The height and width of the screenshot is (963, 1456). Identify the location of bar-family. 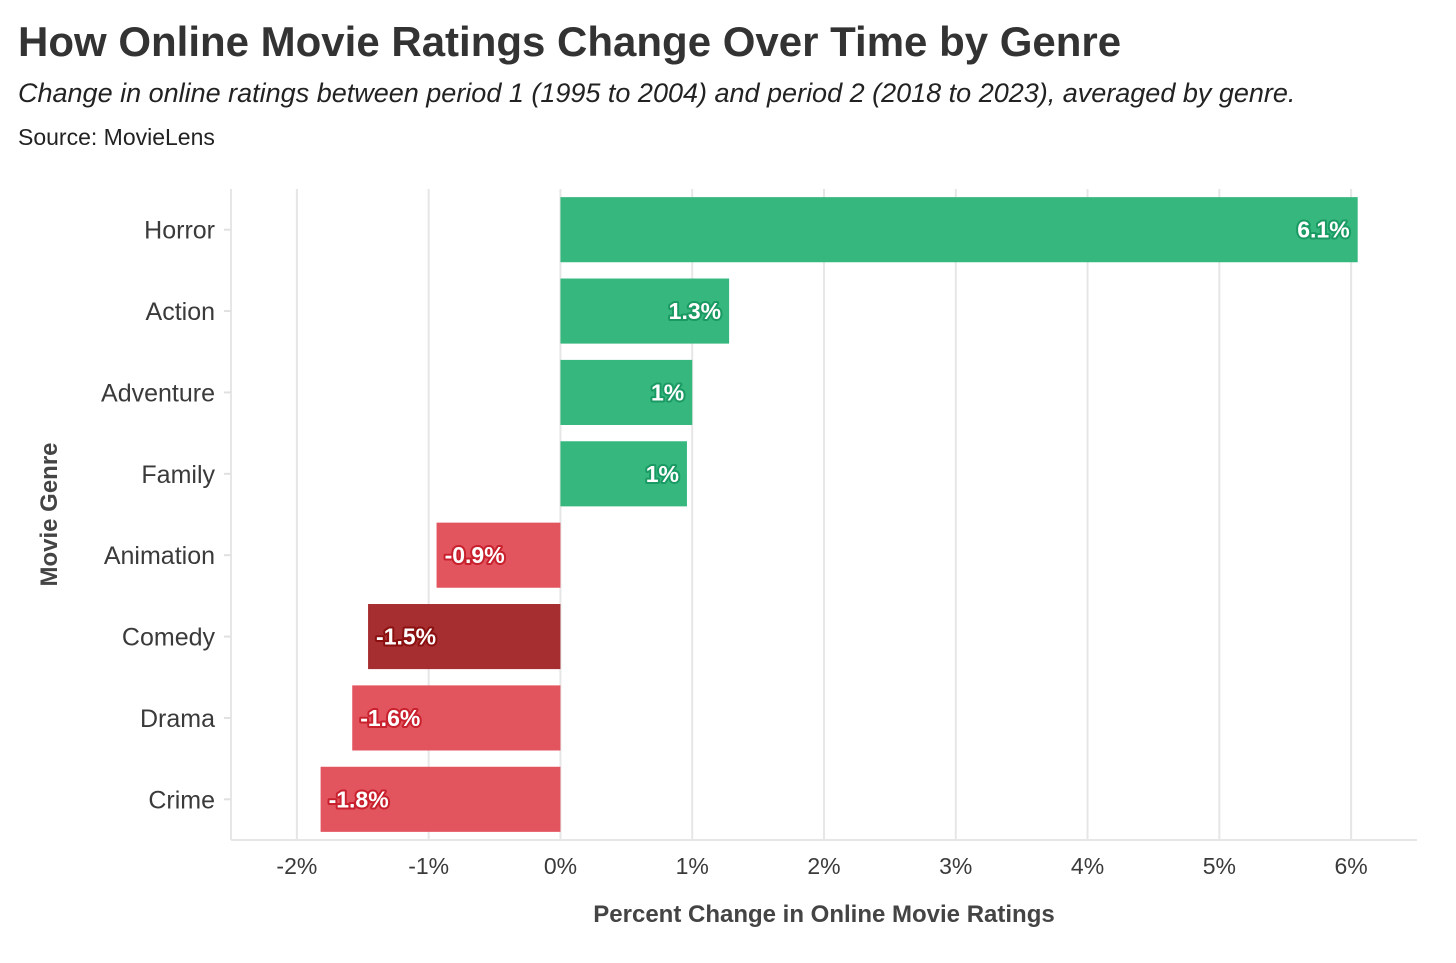
(623, 474).